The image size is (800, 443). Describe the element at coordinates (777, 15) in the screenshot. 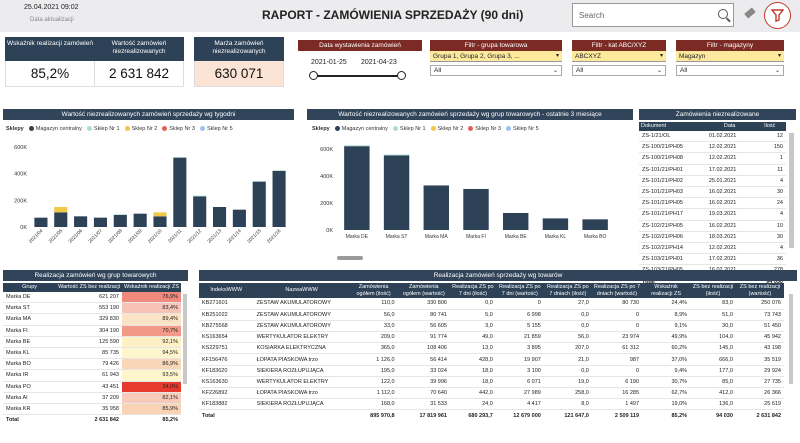

I see `filter-icon` at that location.